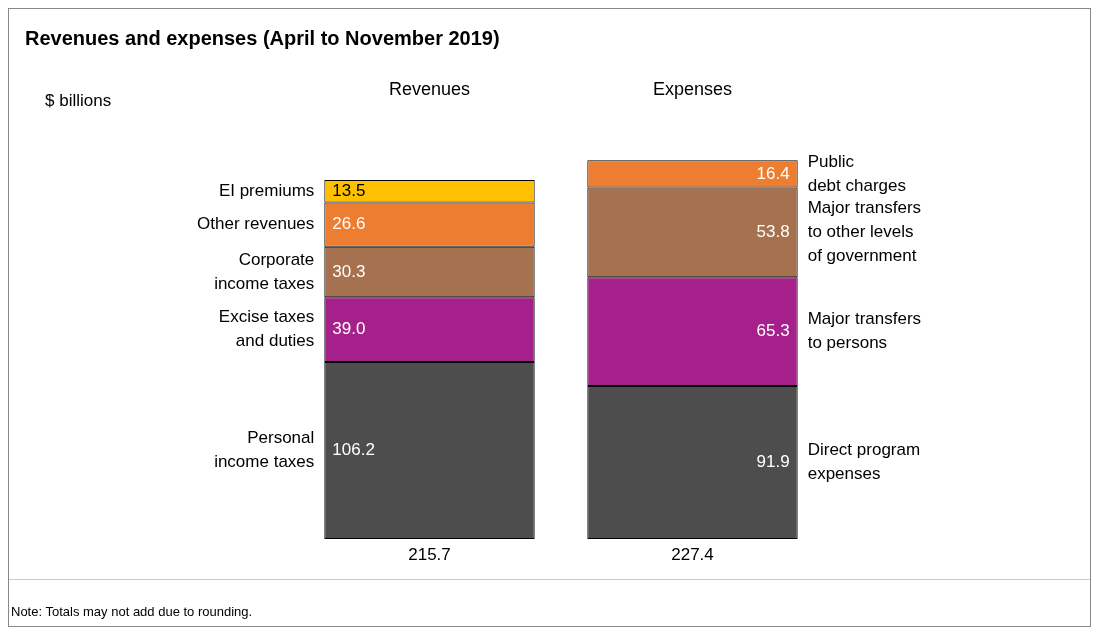  Describe the element at coordinates (349, 224) in the screenshot. I see `data-label: 26.6` at that location.